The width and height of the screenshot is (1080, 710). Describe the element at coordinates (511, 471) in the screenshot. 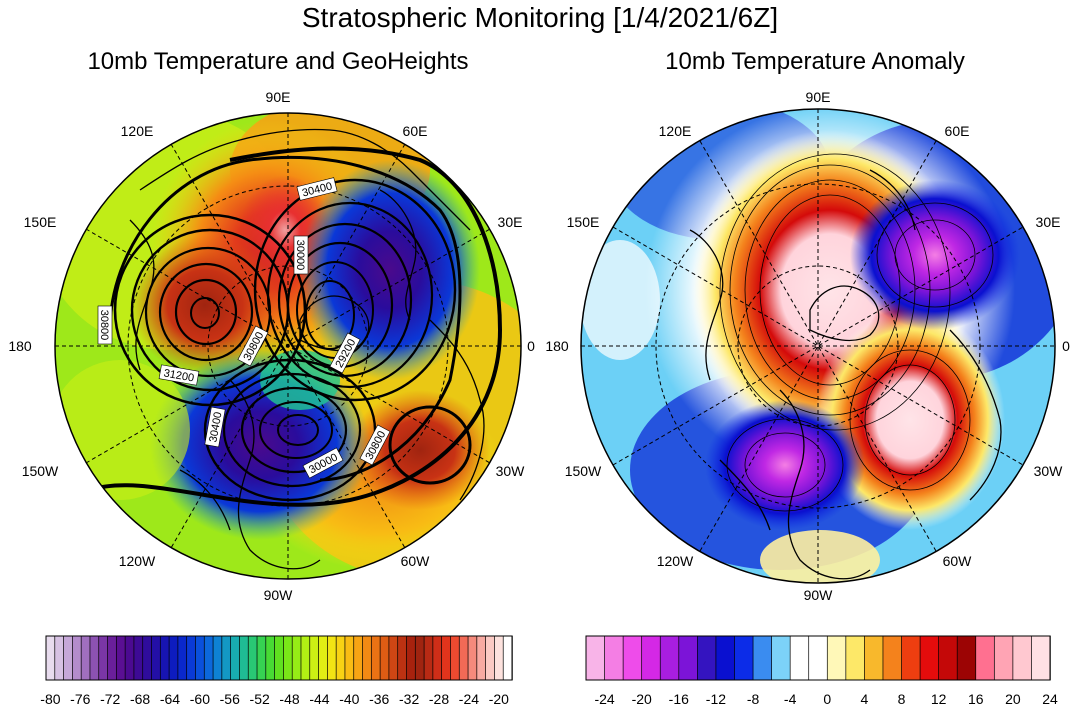

I see `lon-label: 30W` at that location.